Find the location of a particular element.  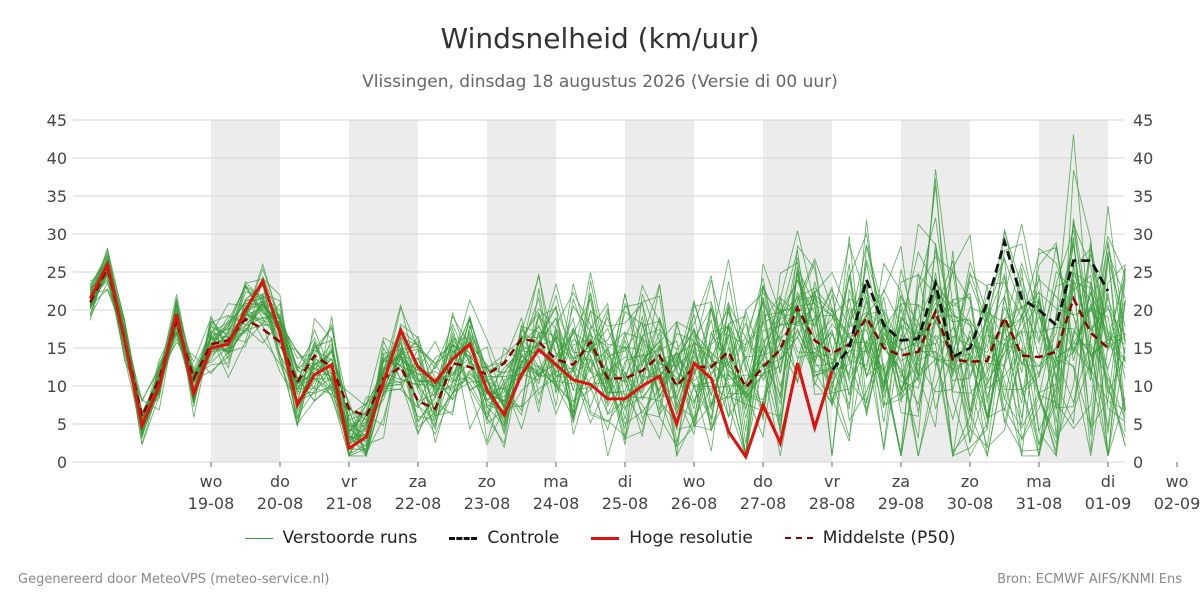

x-tick-day-11: zo is located at coordinates (970, 481).